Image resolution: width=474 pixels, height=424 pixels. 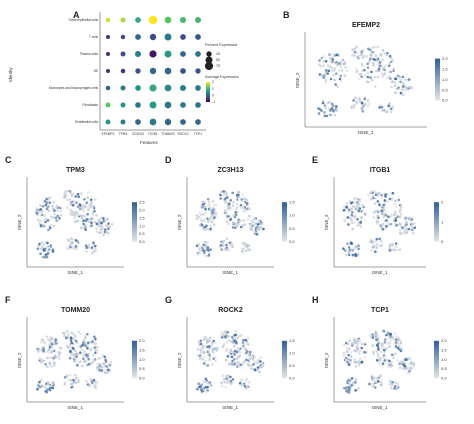 What do you see at coordinates (213, 102) in the screenshot?
I see `legend-color-tick: -1` at bounding box center [213, 102].